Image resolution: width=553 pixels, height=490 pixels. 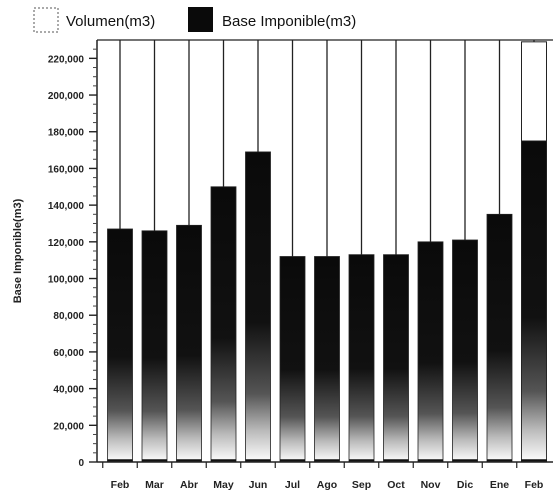 What do you see at coordinates (200, 19) in the screenshot?
I see `legend-swatch-base` at bounding box center [200, 19].